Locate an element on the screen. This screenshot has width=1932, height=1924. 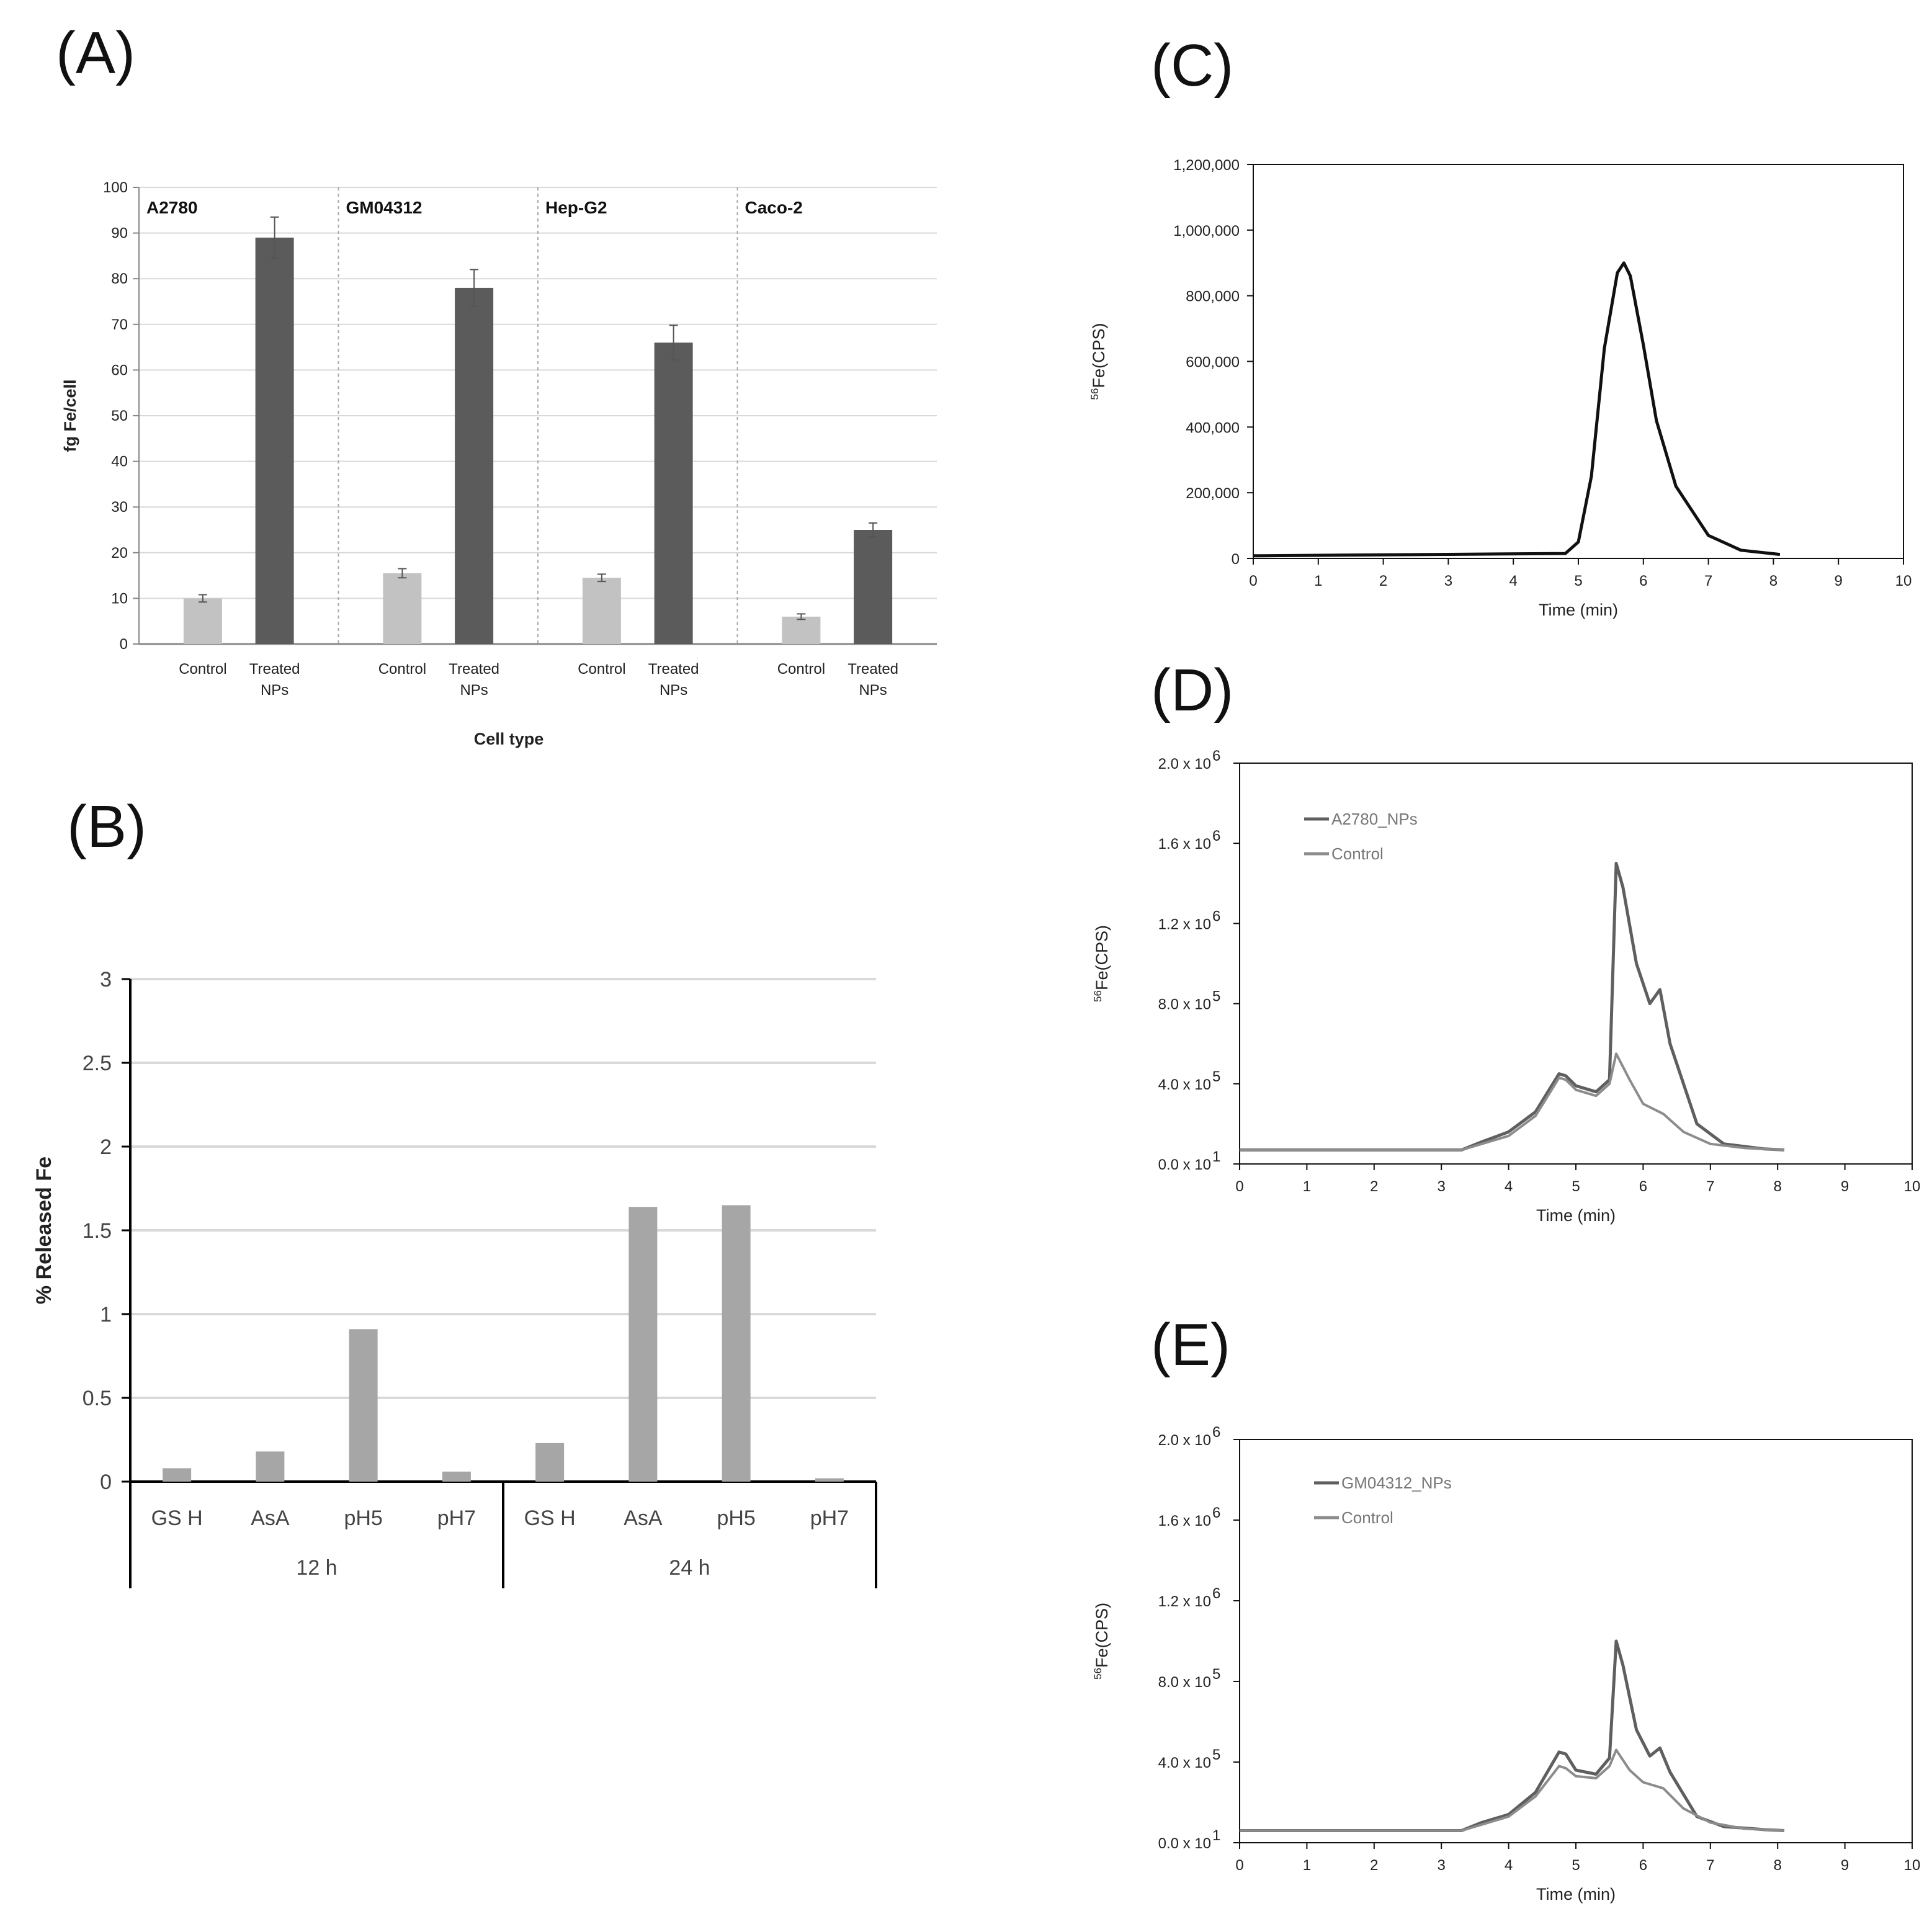
y-tick-label: 2.0 x 10 is located at coordinates (1184, 1440).